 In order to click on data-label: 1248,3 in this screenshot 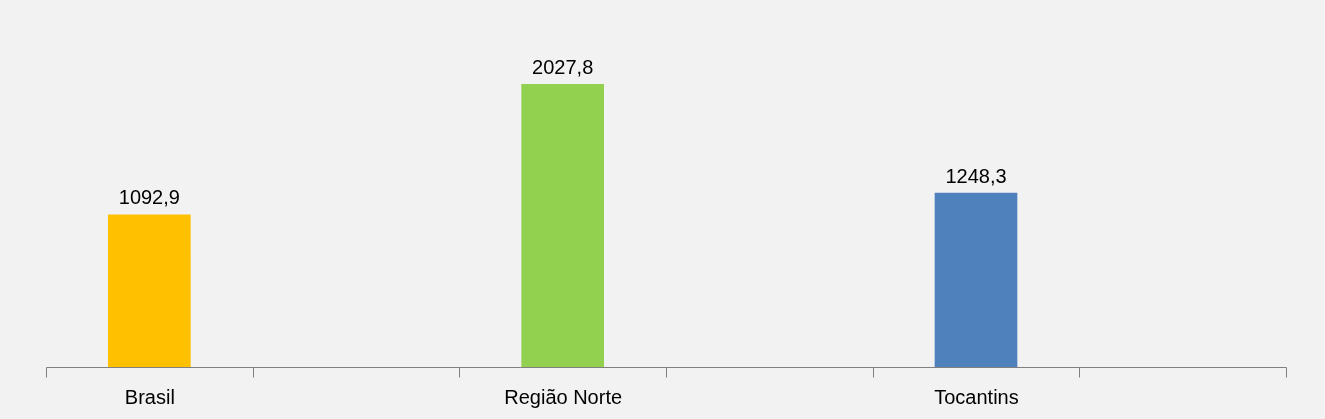, I will do `click(976, 175)`.